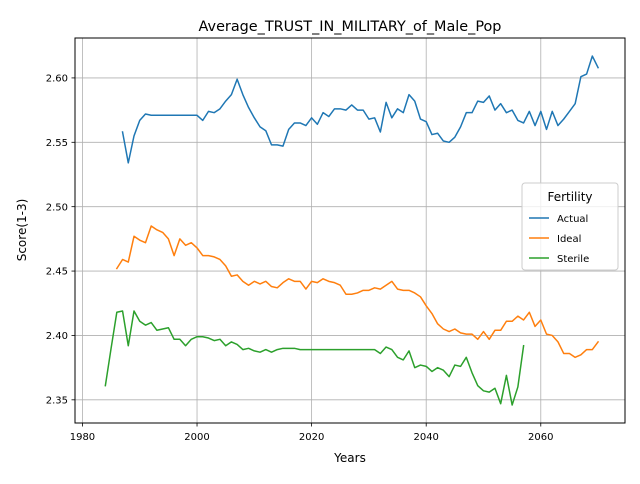 The image size is (640, 484). What do you see at coordinates (569, 239) in the screenshot?
I see `legend-label-ideal: Ideal` at bounding box center [569, 239].